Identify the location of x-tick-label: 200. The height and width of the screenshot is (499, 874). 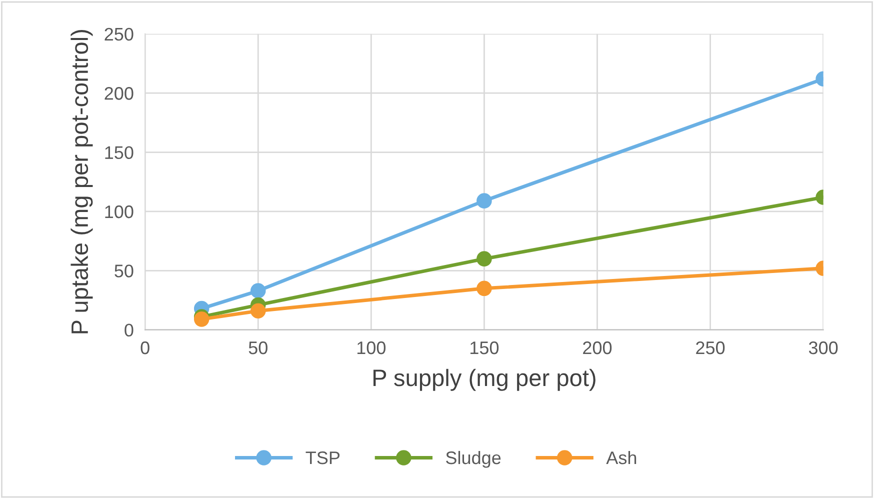
(597, 347).